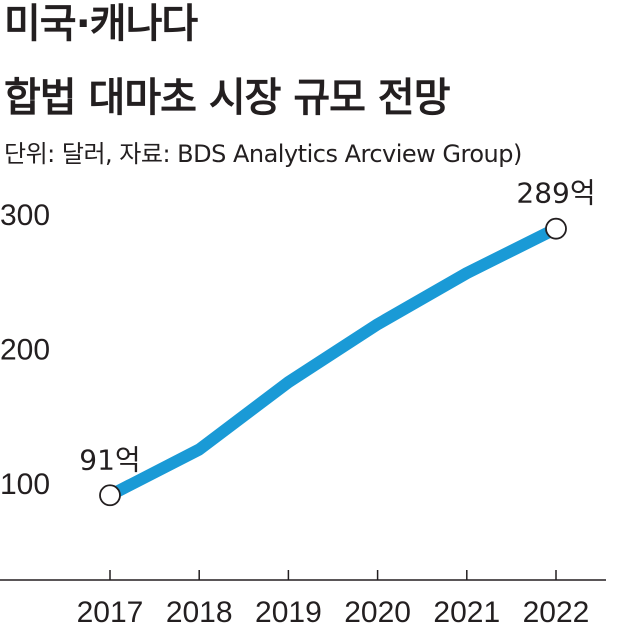  What do you see at coordinates (25, 484) in the screenshot?
I see `y-tick-label-100: 100` at bounding box center [25, 484].